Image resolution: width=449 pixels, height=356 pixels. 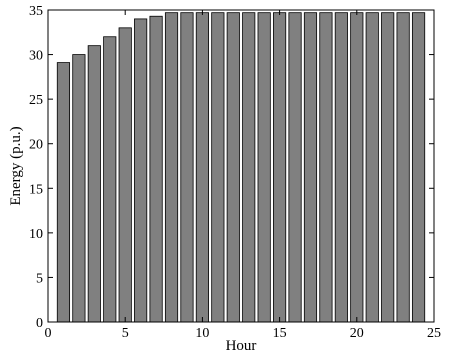 What do you see at coordinates (357, 333) in the screenshot?
I see `x-tick-label: 20` at bounding box center [357, 333].